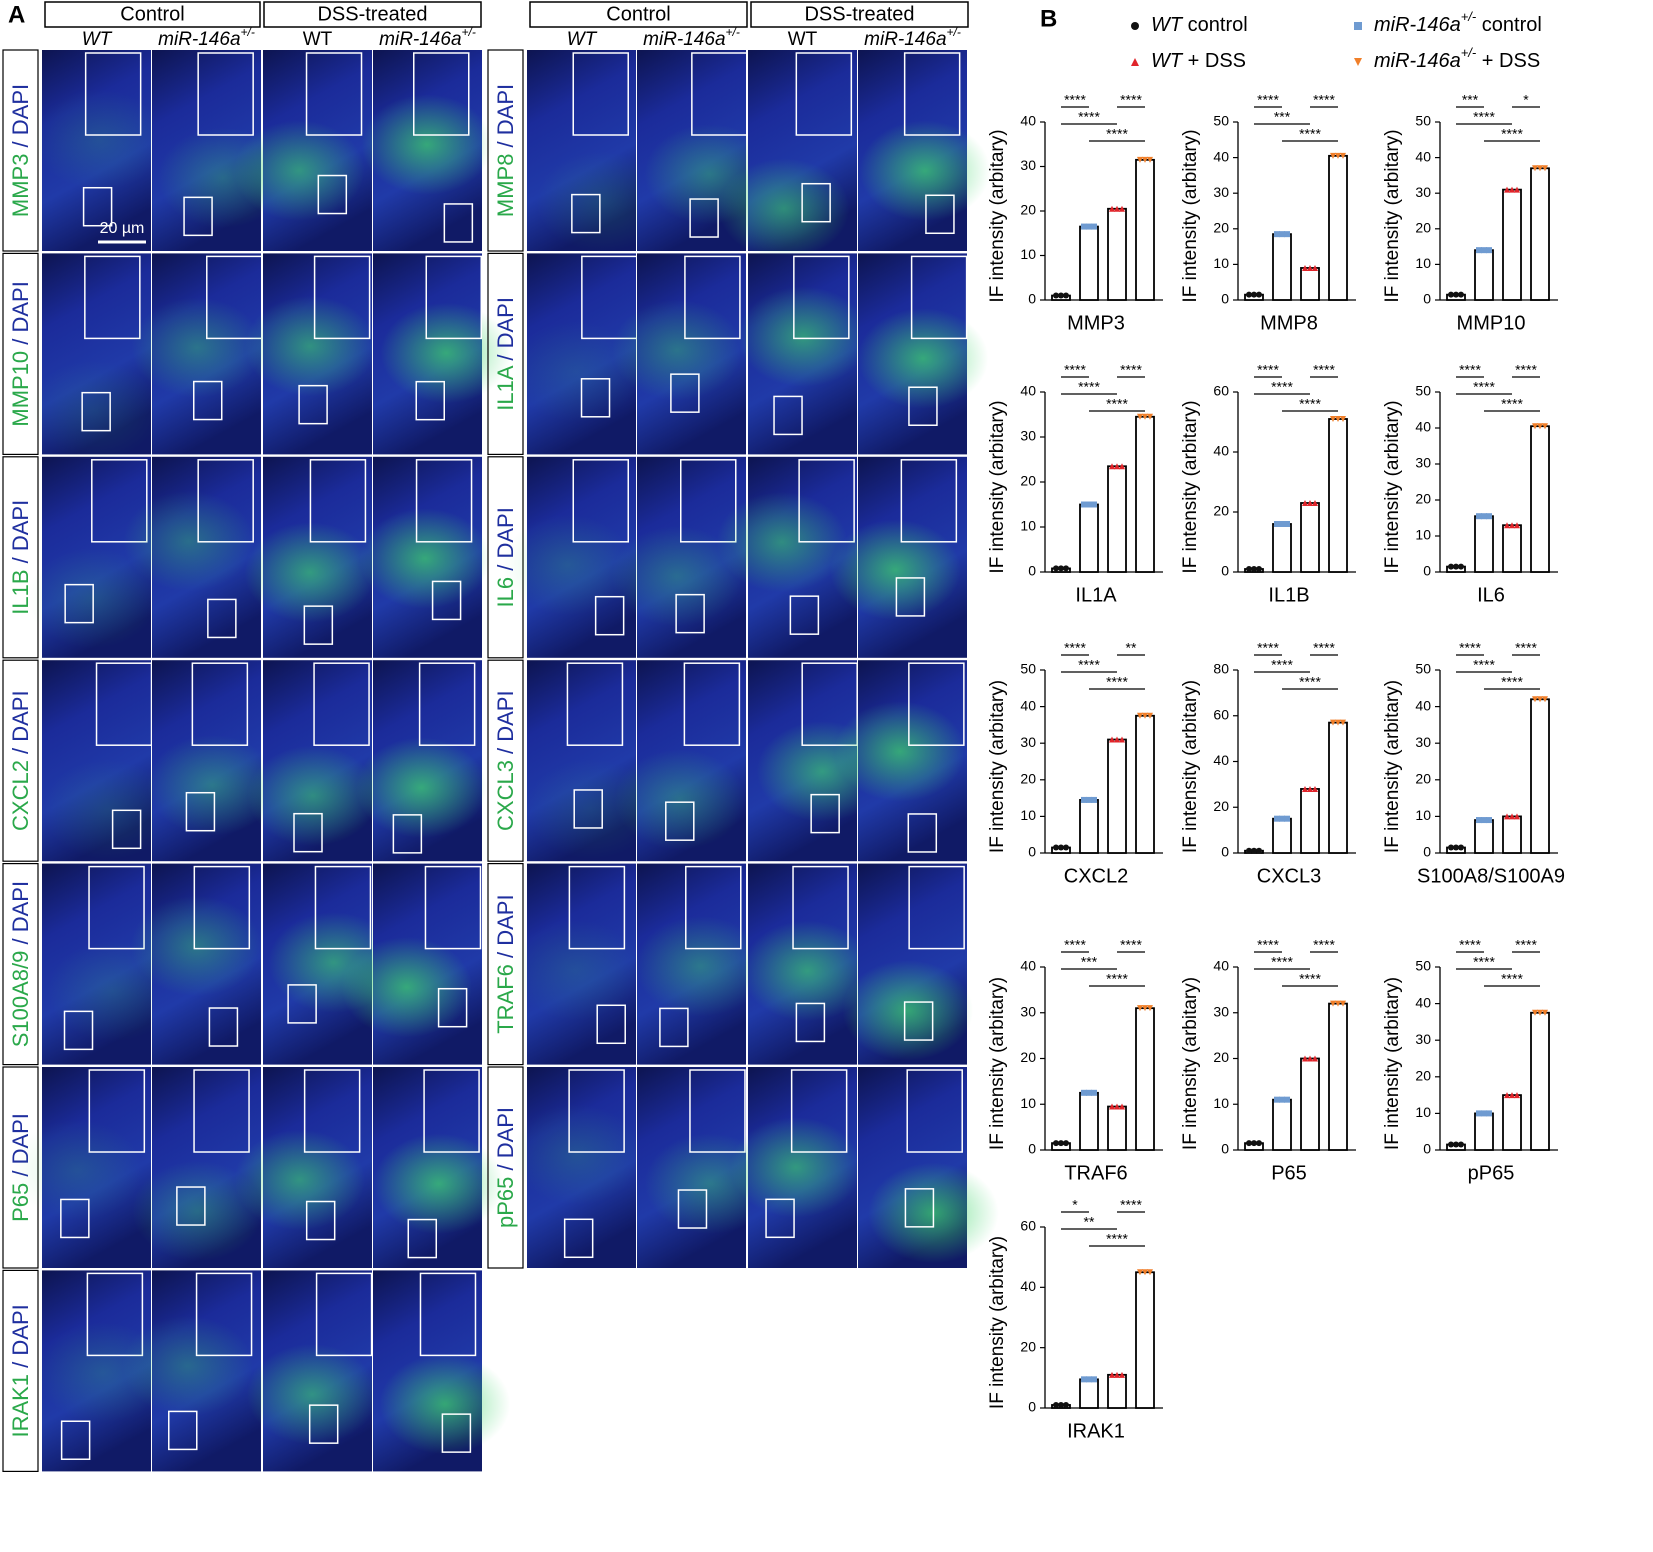  Describe the element at coordinates (505, 150) in the screenshot. I see `row-label: MMP8 / DAPI` at that location.